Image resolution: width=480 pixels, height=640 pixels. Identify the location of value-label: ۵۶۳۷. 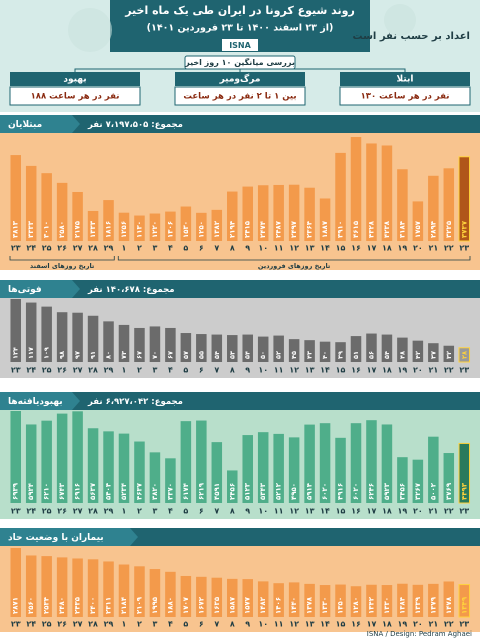
(93, 491).